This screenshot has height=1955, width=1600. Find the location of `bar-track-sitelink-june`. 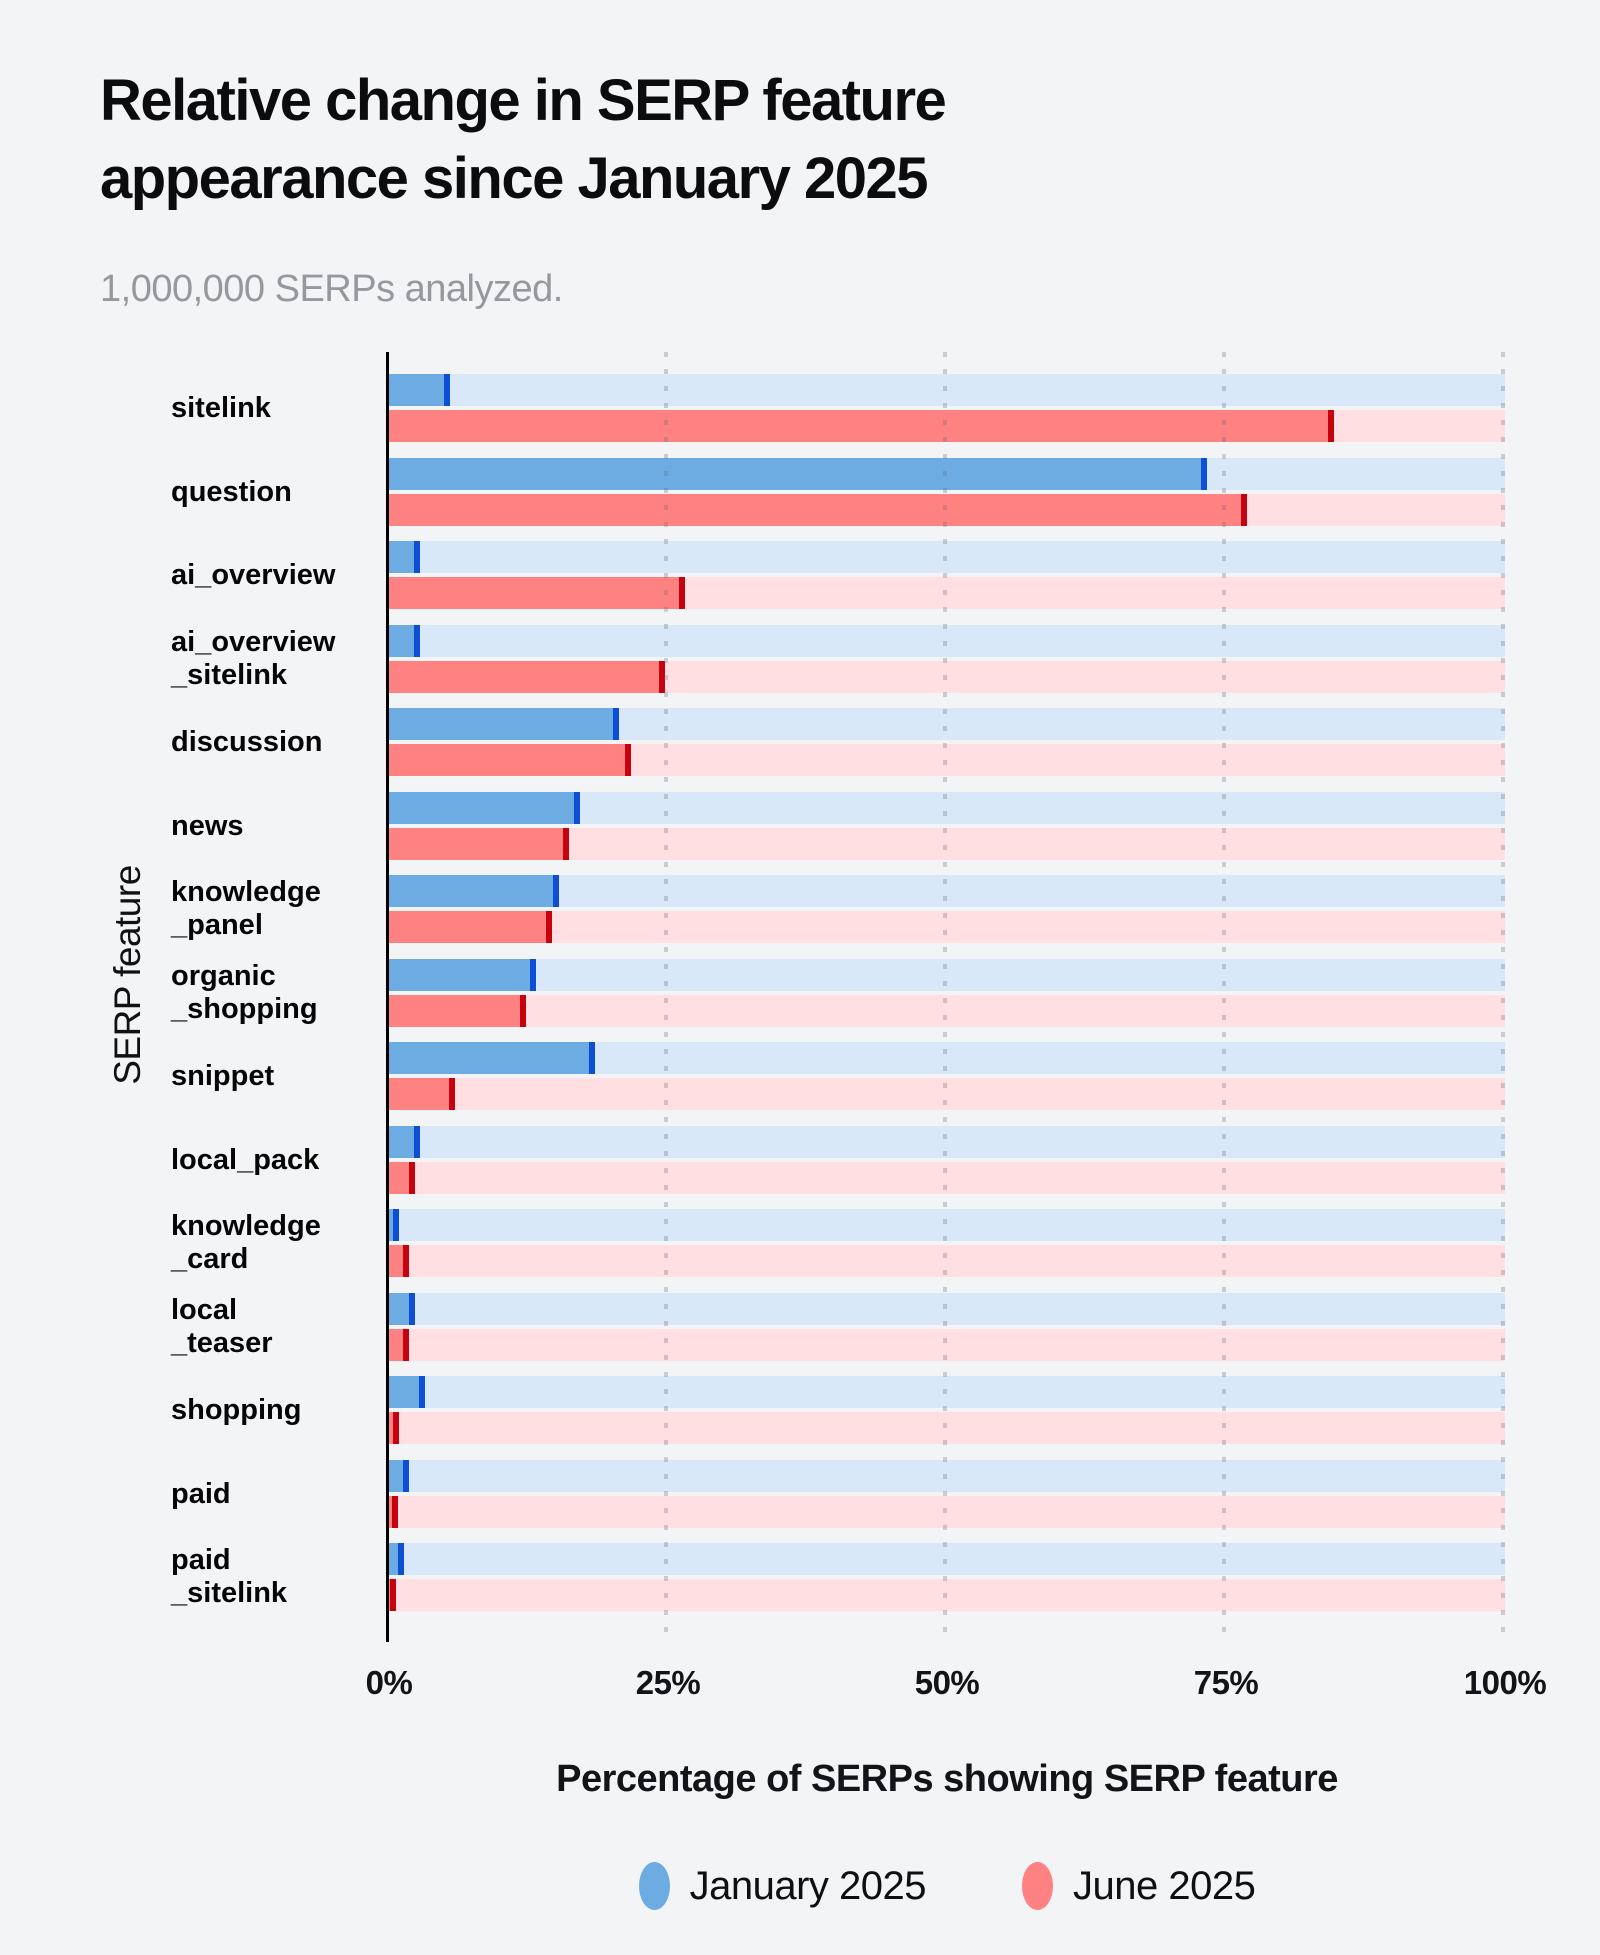

bar-track-sitelink-june is located at coordinates (947, 426).